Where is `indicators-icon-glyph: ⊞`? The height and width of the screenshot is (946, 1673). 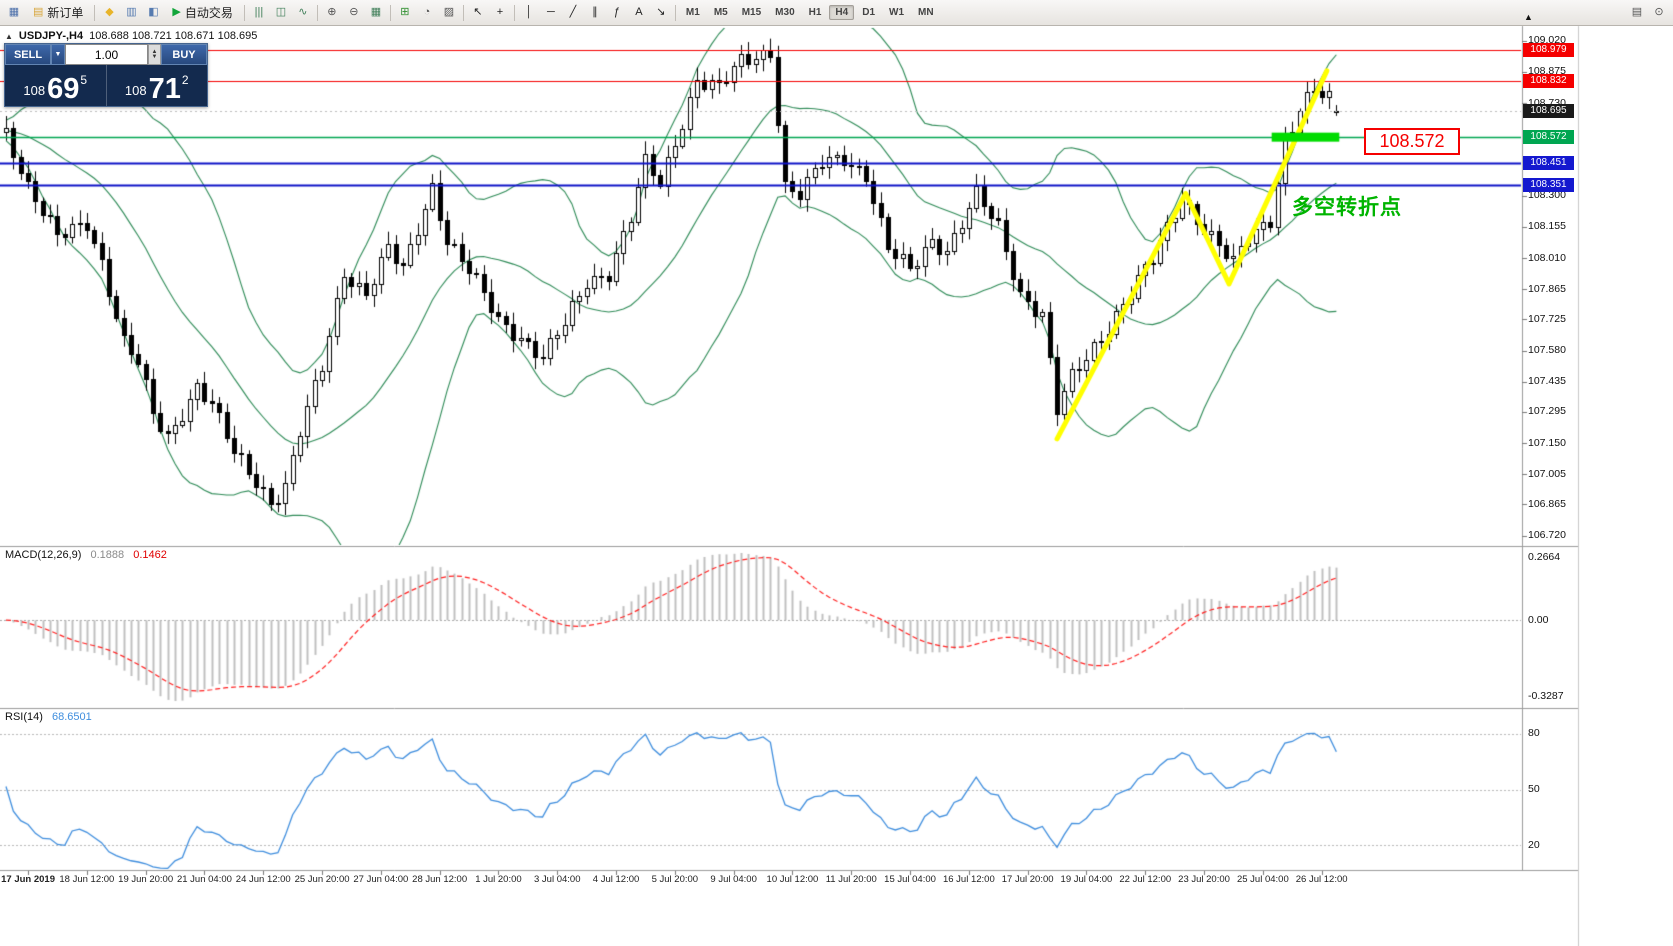
indicators-icon-glyph: ⊞ is located at coordinates (405, 12).